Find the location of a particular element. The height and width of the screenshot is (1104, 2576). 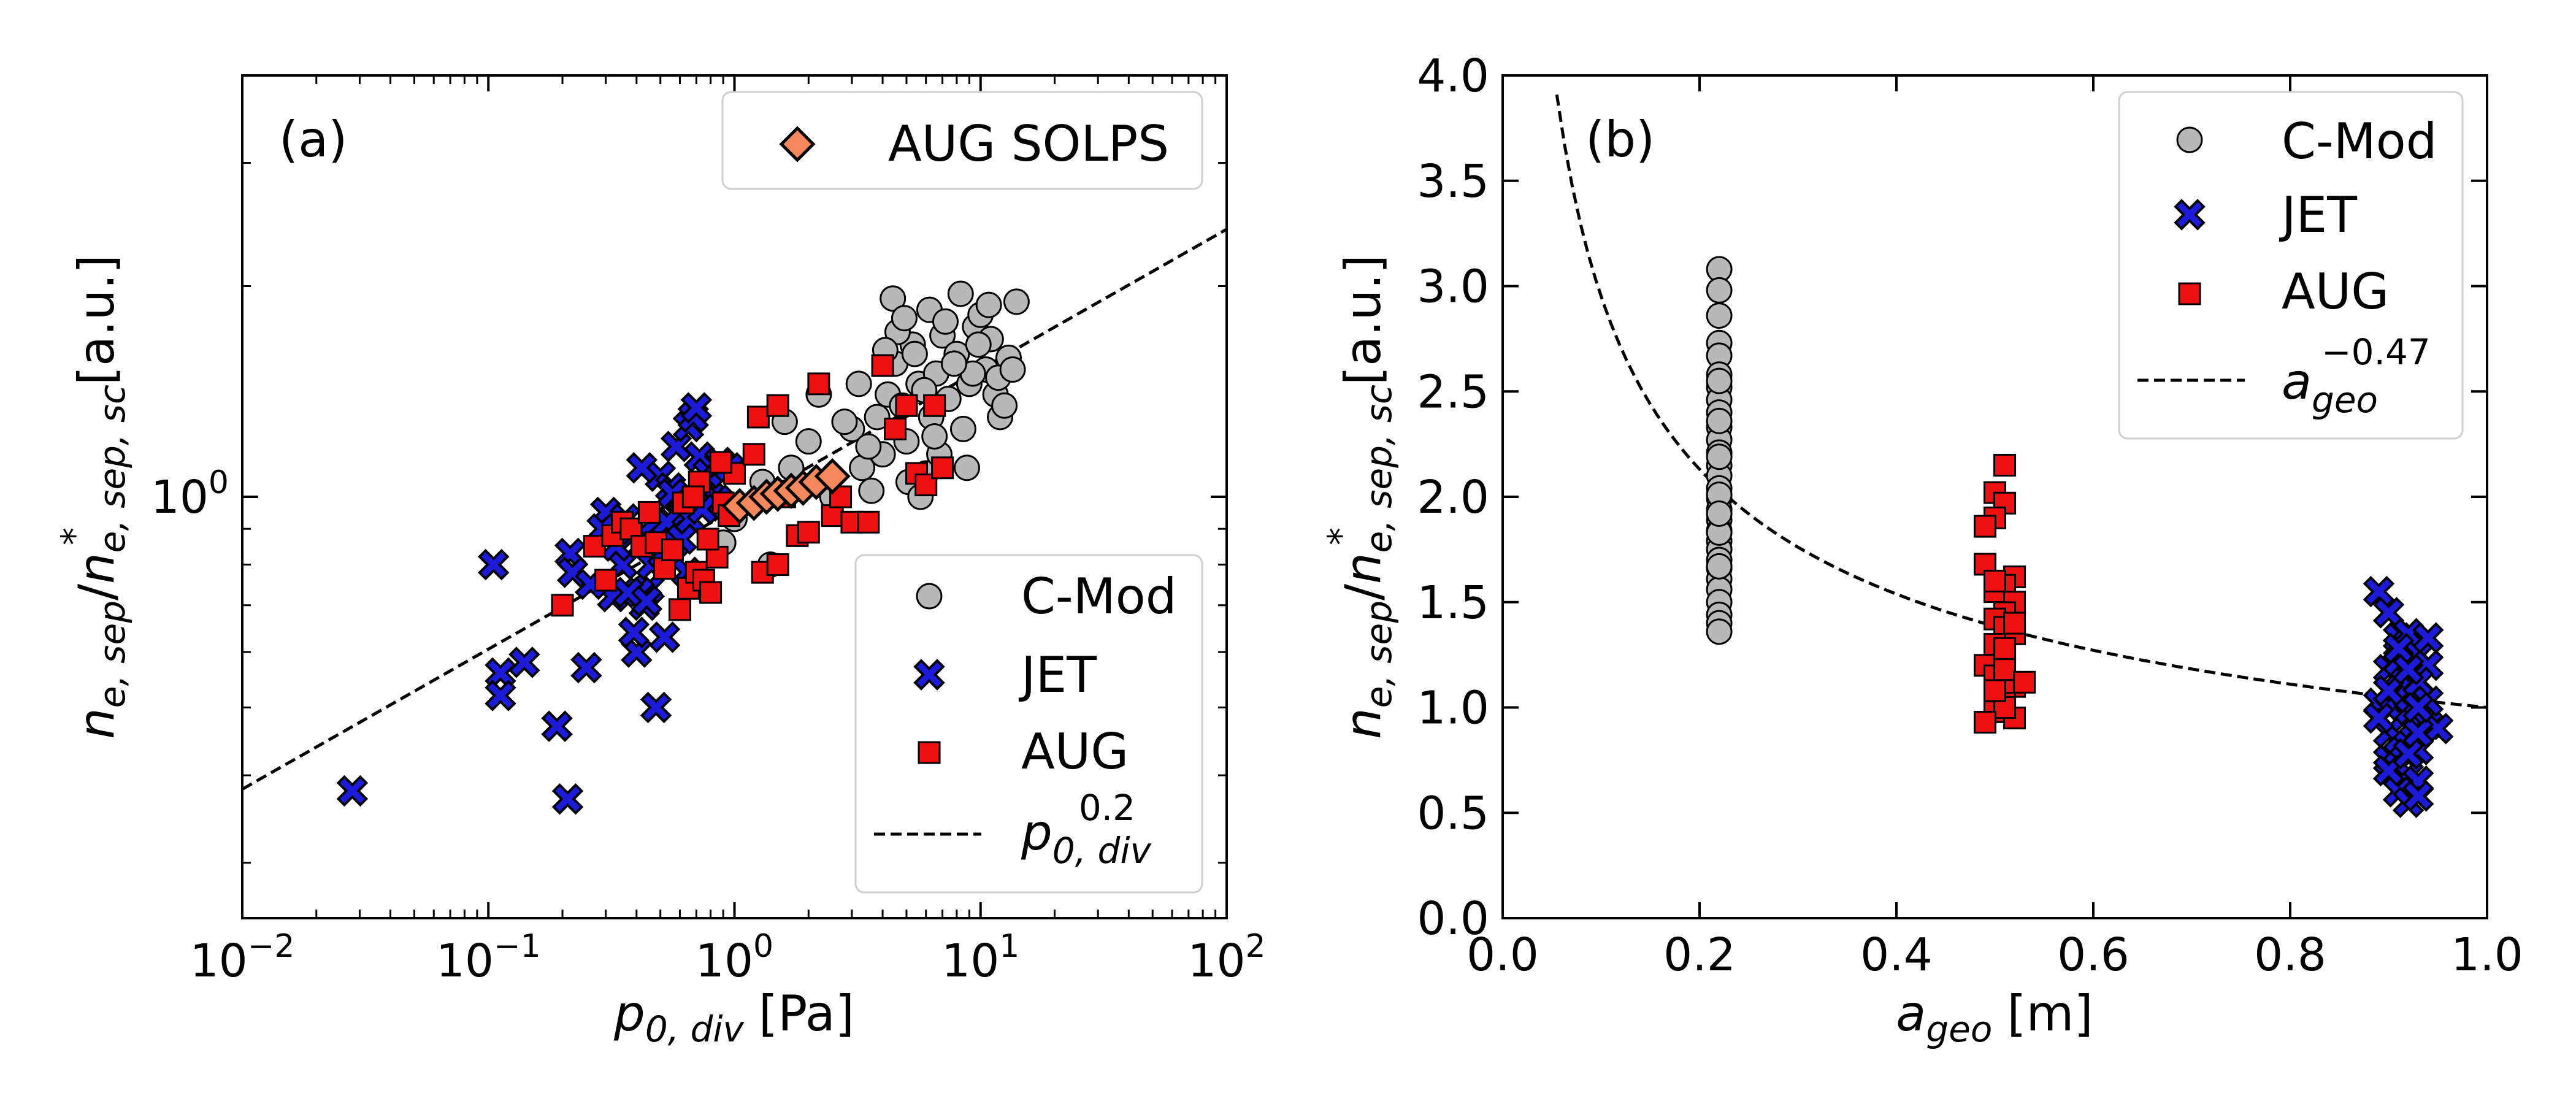

legend-marker-aug-solps is located at coordinates (797, 144).